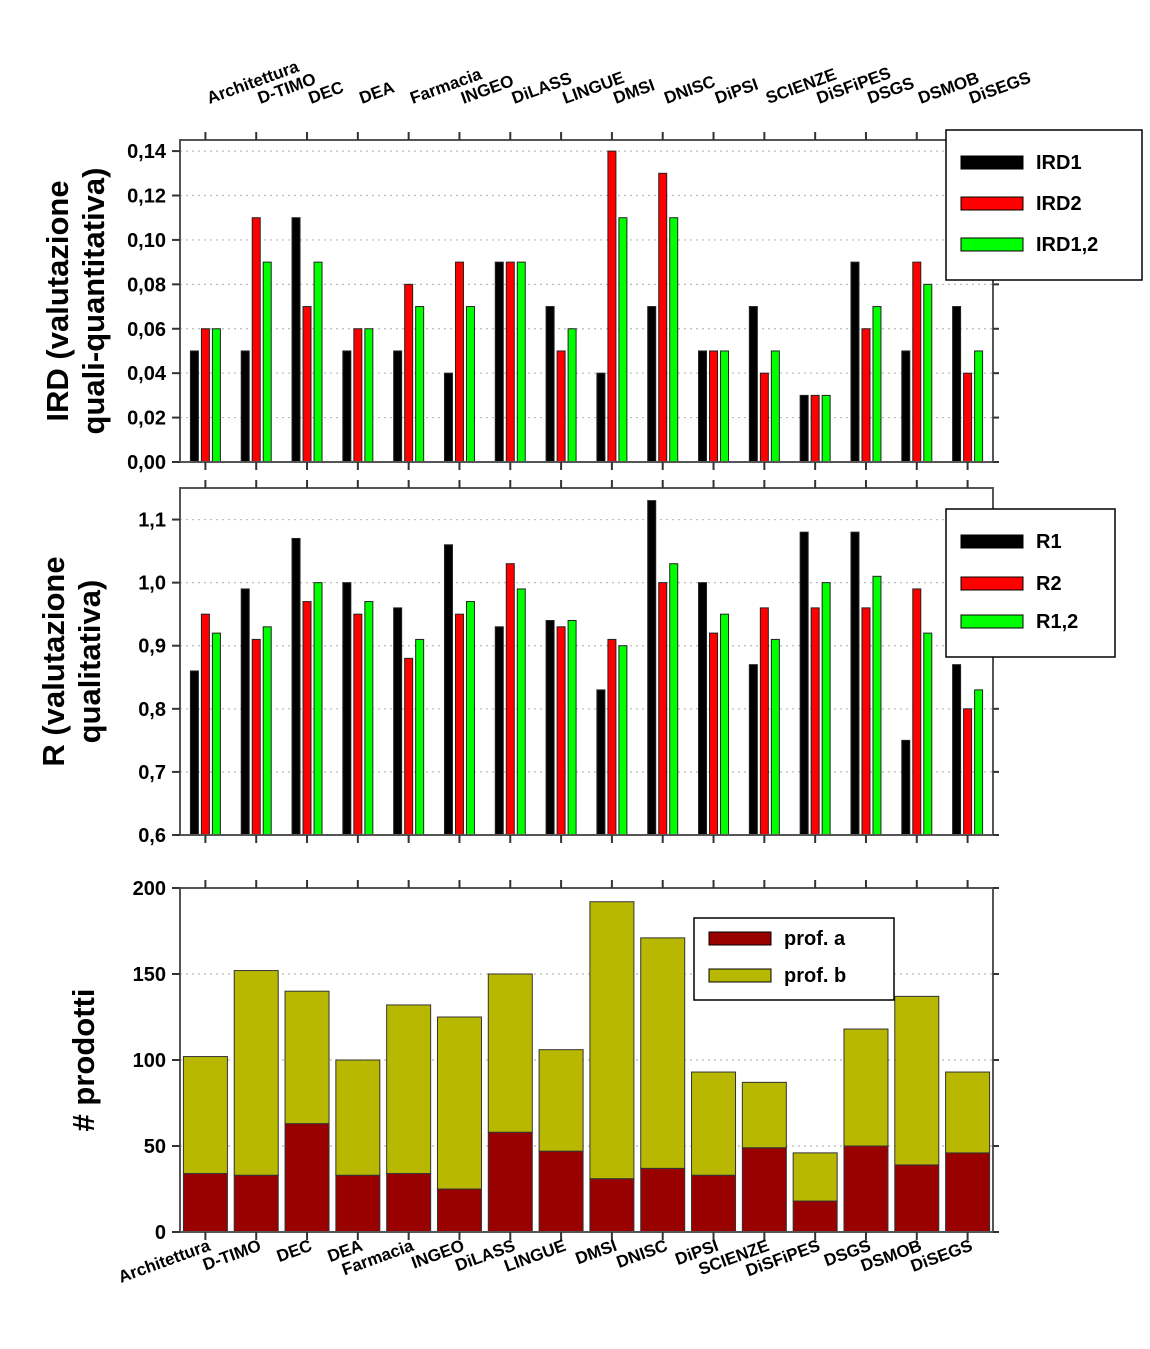 Image resolution: width=1150 pixels, height=1349 pixels. What do you see at coordinates (149, 975) in the screenshot?
I see `y-tick-label: 150` at bounding box center [149, 975].